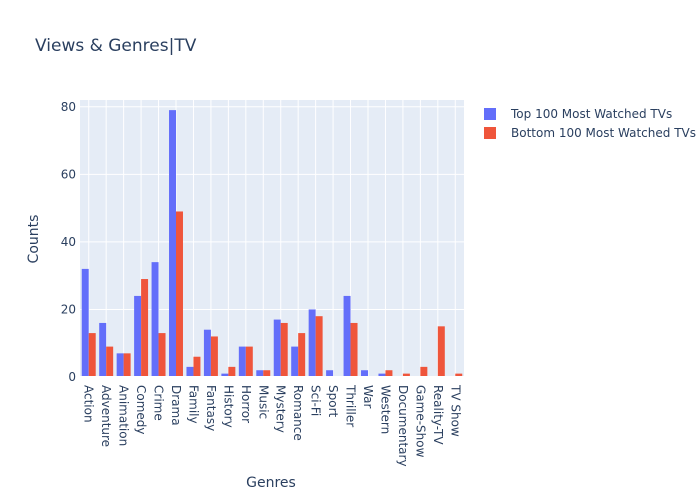 This screenshot has width=700, height=504. What do you see at coordinates (72, 377) in the screenshot?
I see `y-tick-label: 0` at bounding box center [72, 377].